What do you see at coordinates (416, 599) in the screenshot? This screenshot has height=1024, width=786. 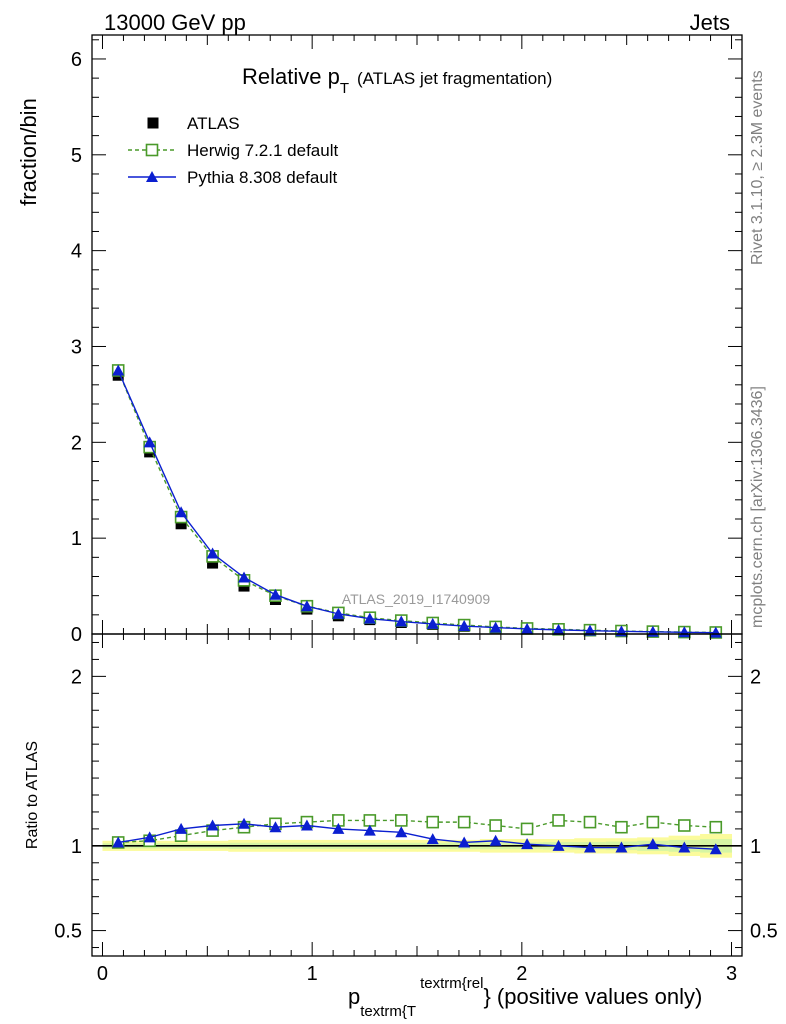 I see `analysis-watermark: ATLAS_2019_I1740909` at bounding box center [416, 599].